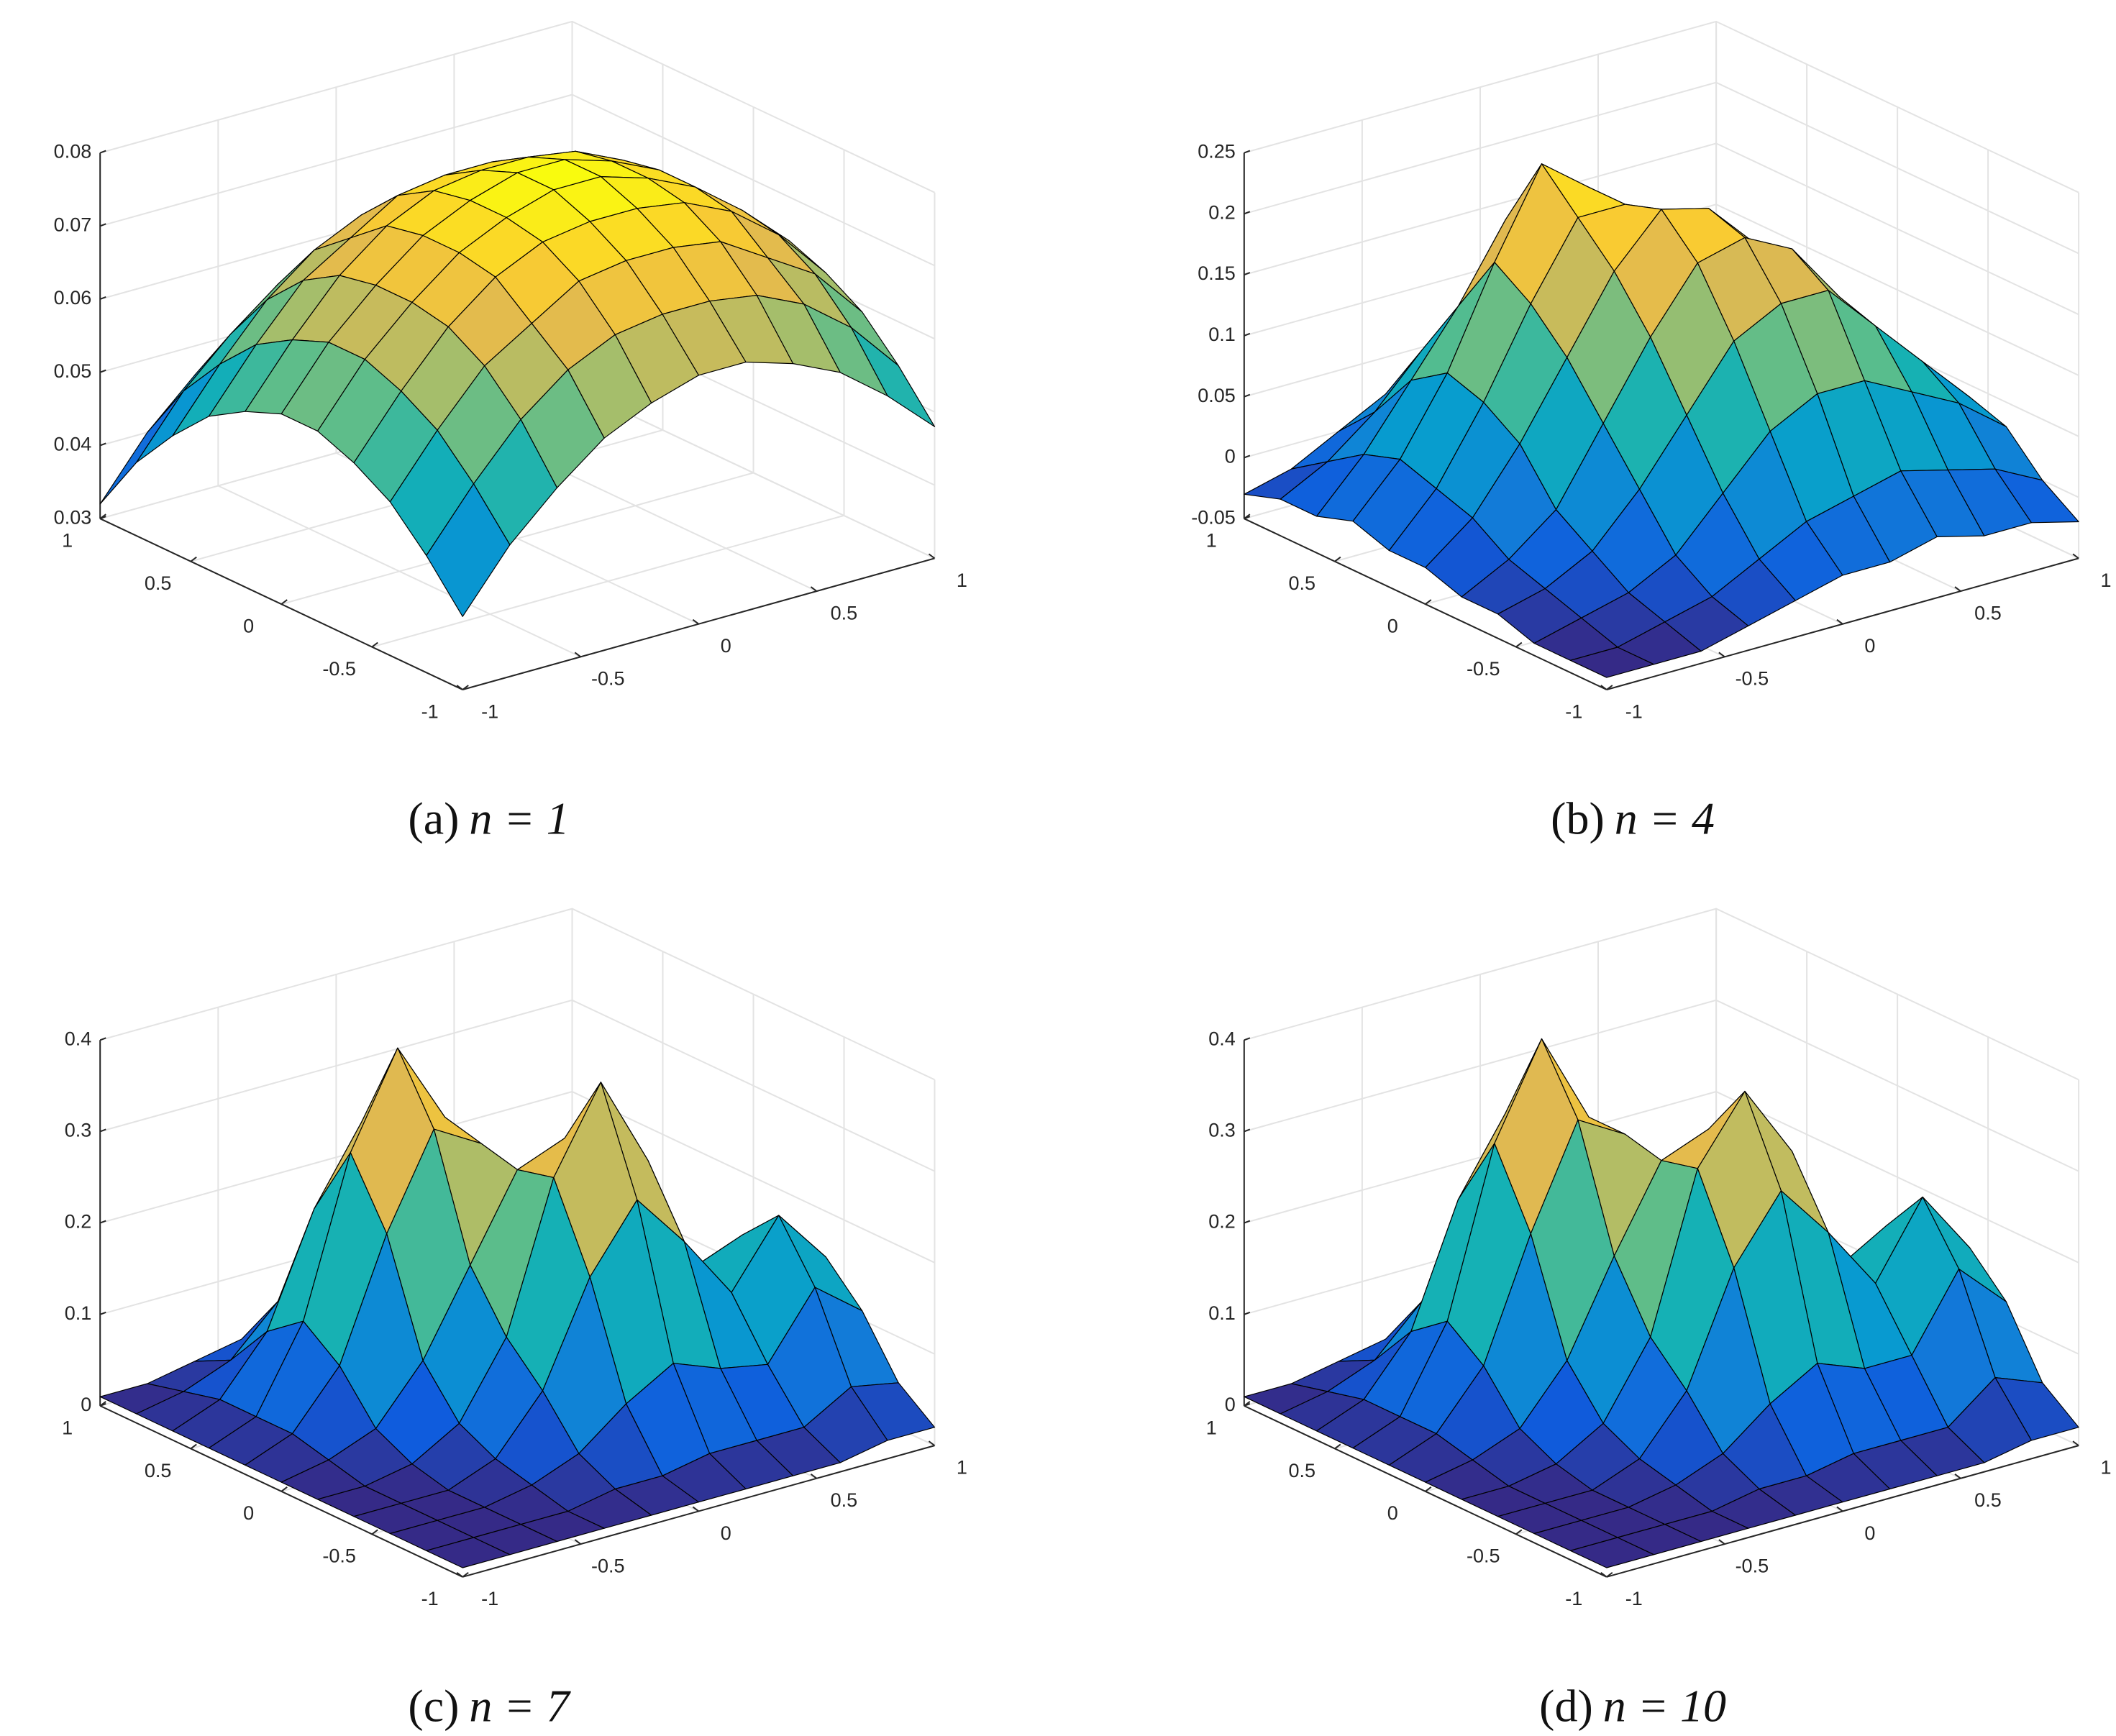 This screenshot has width=2116, height=1736. What do you see at coordinates (520, 1706) in the screenshot?
I see `caption-equation: n = 7` at bounding box center [520, 1706].